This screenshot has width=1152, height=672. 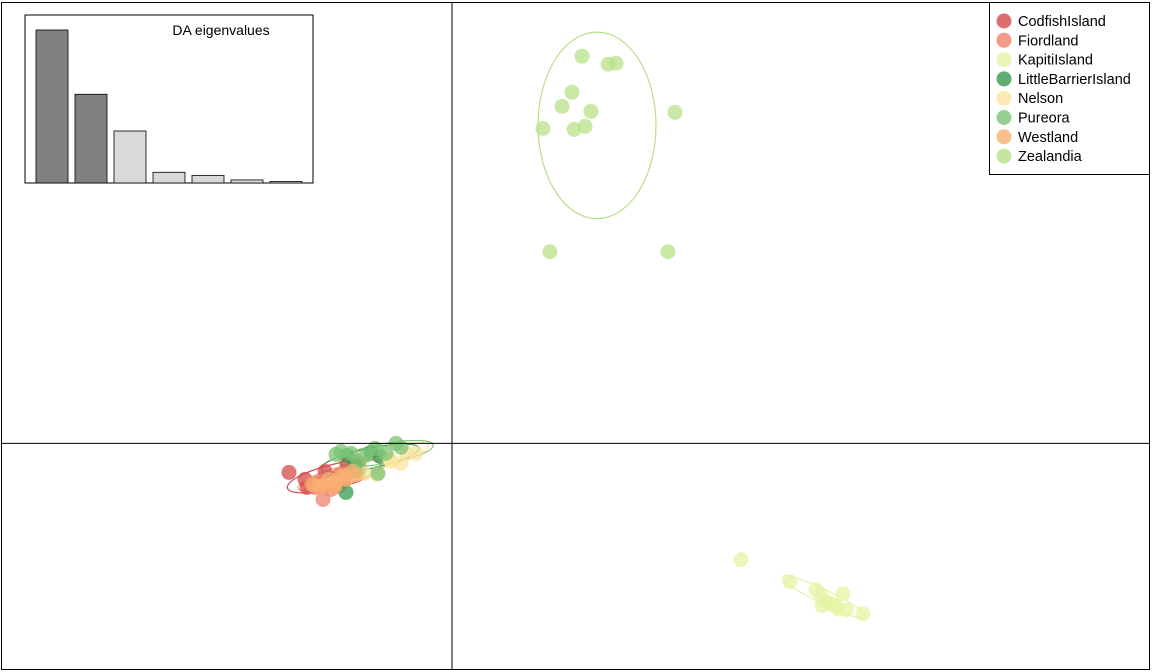 I want to click on legend-label-westland: Westland, so click(x=1048, y=138).